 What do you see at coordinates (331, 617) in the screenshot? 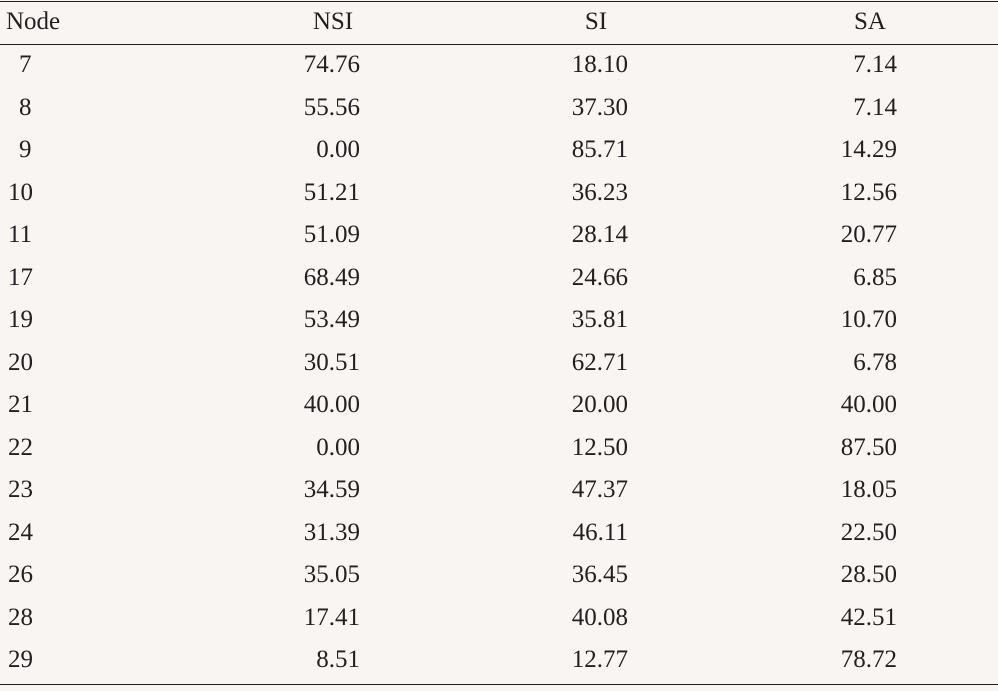
I see `value-cell: 17.41` at bounding box center [331, 617].